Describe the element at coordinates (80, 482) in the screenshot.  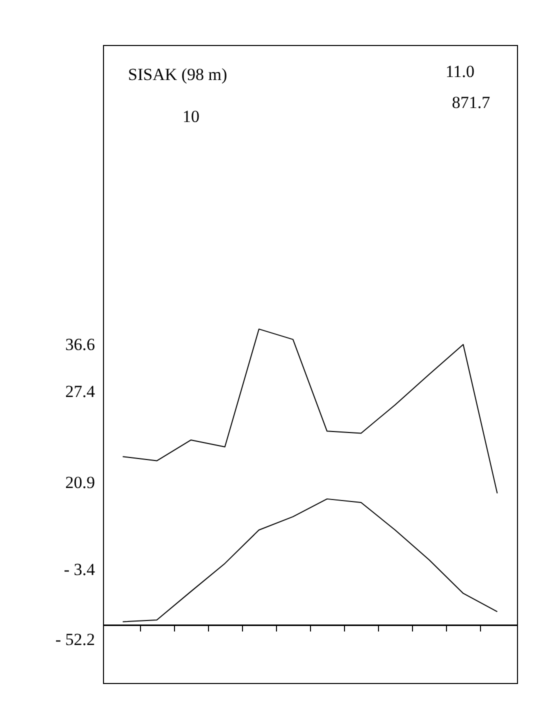
I see `text: 20.9` at that location.